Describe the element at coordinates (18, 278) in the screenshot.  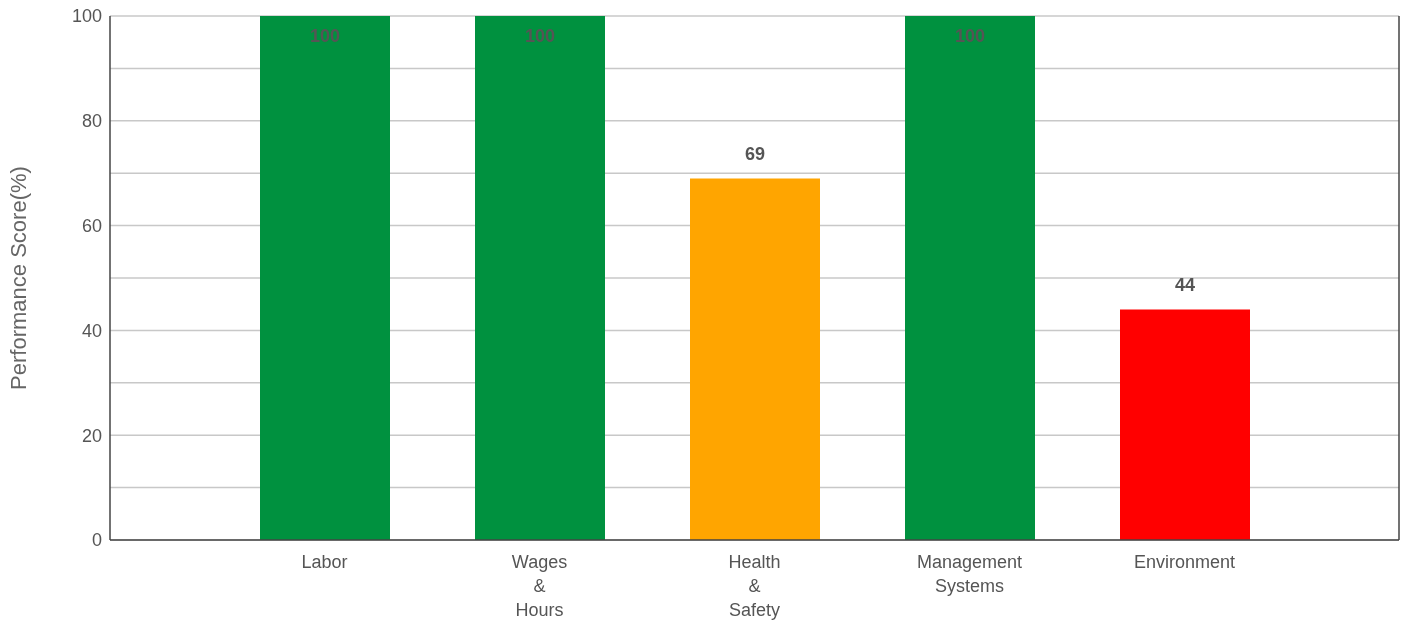
I see `y-axis-title: Performance Score(%)` at that location.